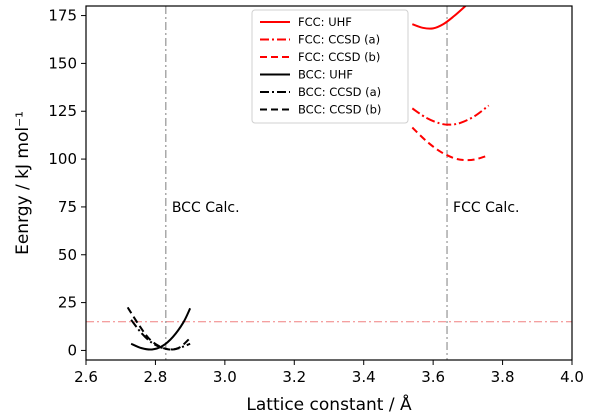 Image resolution: width=589 pixels, height=414 pixels. I want to click on x-tick-label: 2.8, so click(155, 377).